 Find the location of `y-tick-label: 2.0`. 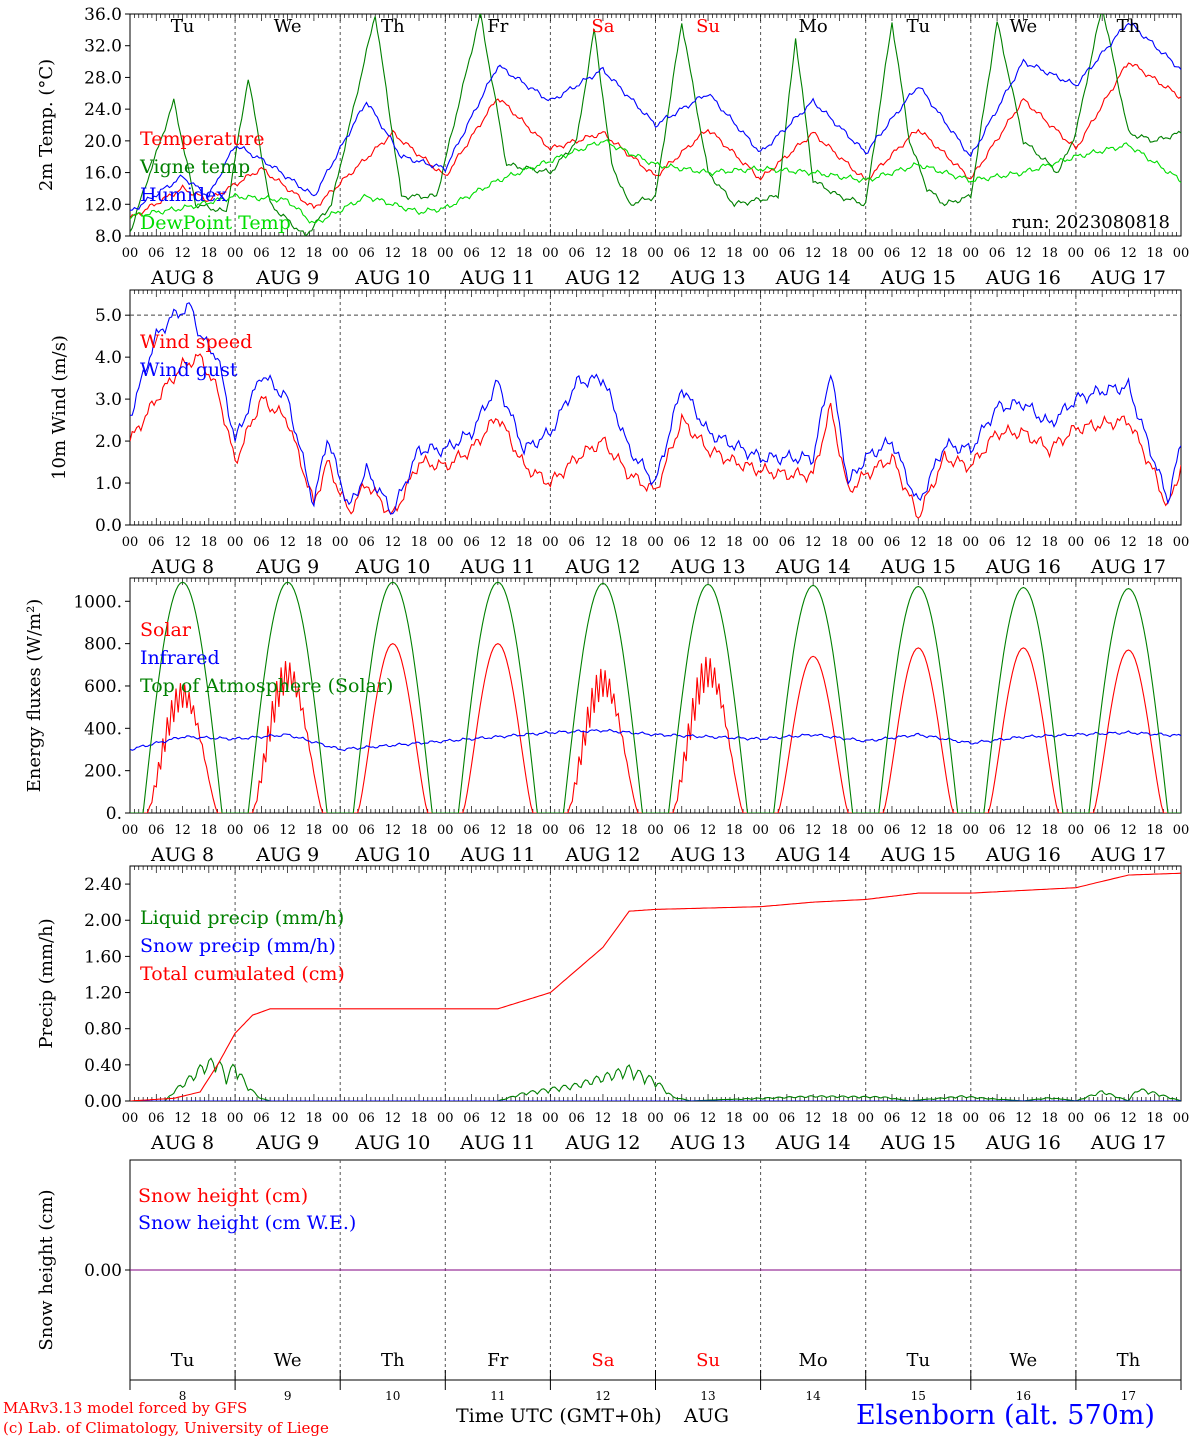

y-tick-label: 2.0 is located at coordinates (108, 442).